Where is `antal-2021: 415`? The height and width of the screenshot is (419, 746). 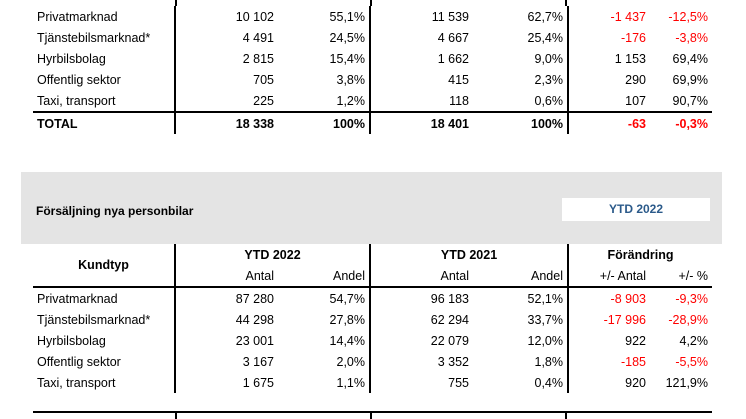 antal-2021: 415 is located at coordinates (421, 79).